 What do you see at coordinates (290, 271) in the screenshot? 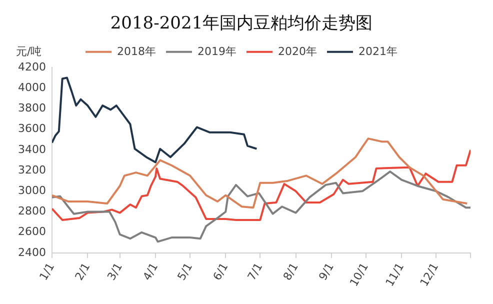
I see `x-tick-label: 8/1` at bounding box center [290, 271].